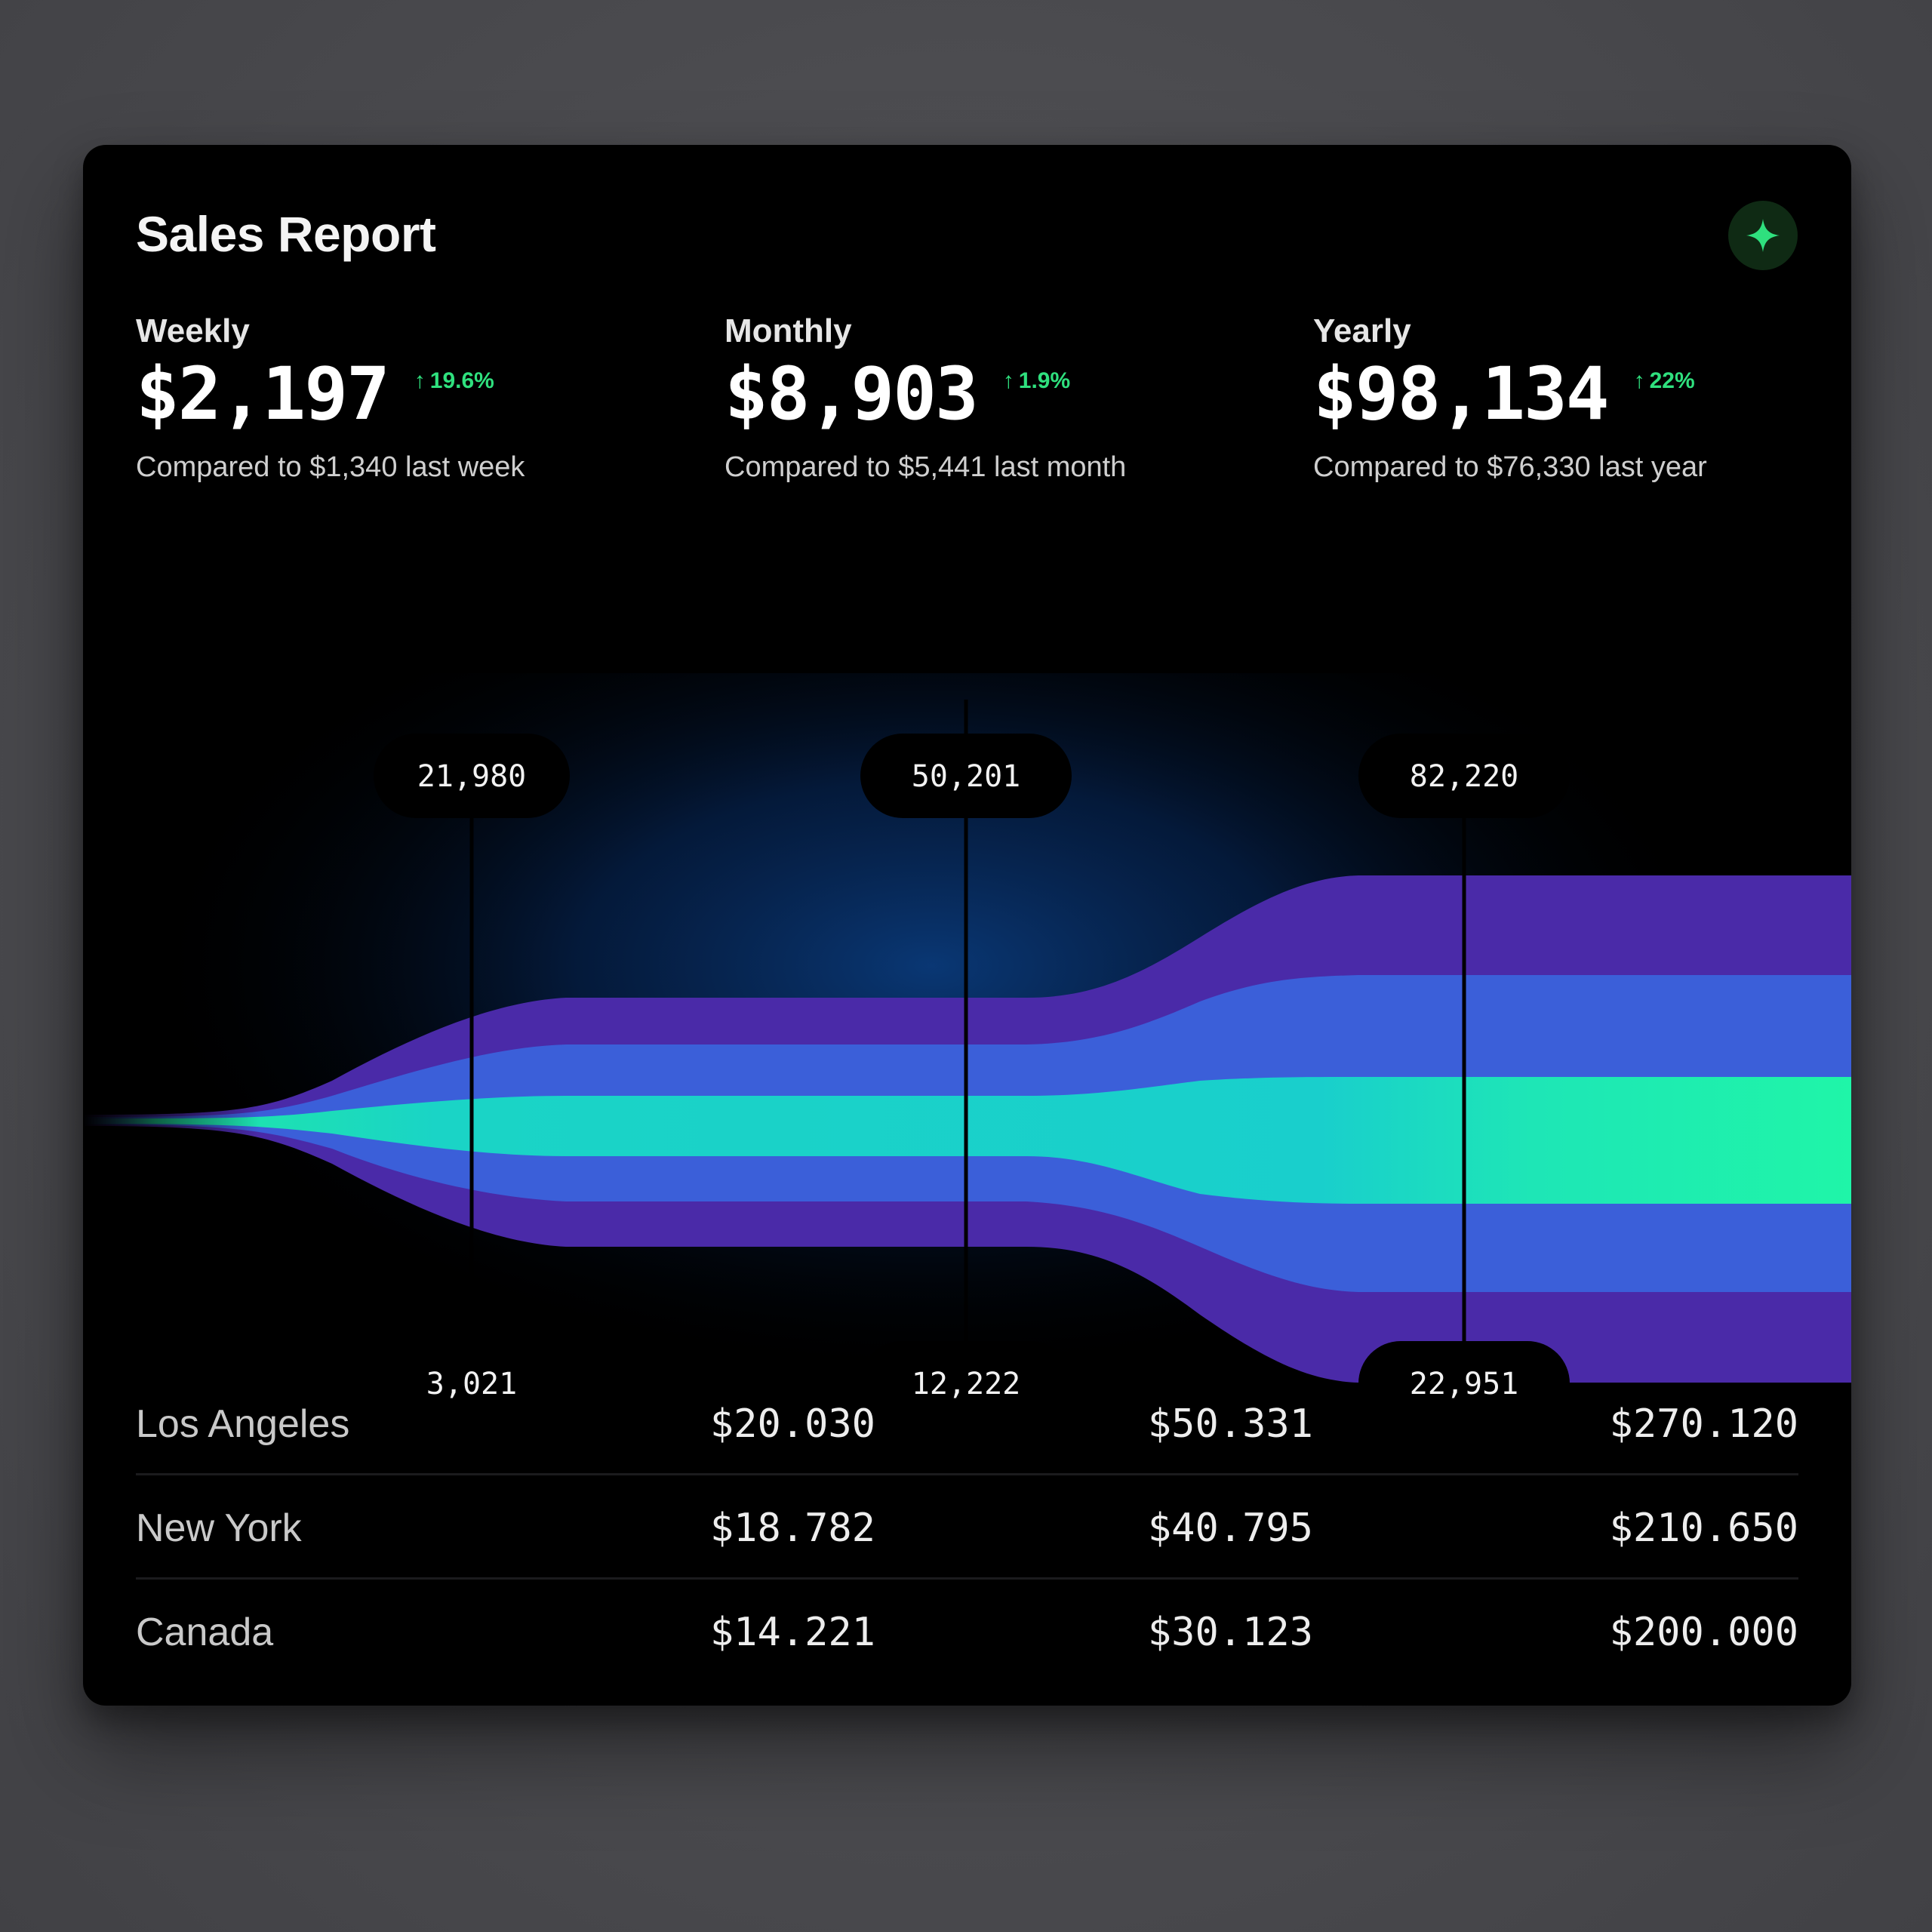 The image size is (1932, 1932). I want to click on monthly-sales: $40.795, so click(1230, 1528).